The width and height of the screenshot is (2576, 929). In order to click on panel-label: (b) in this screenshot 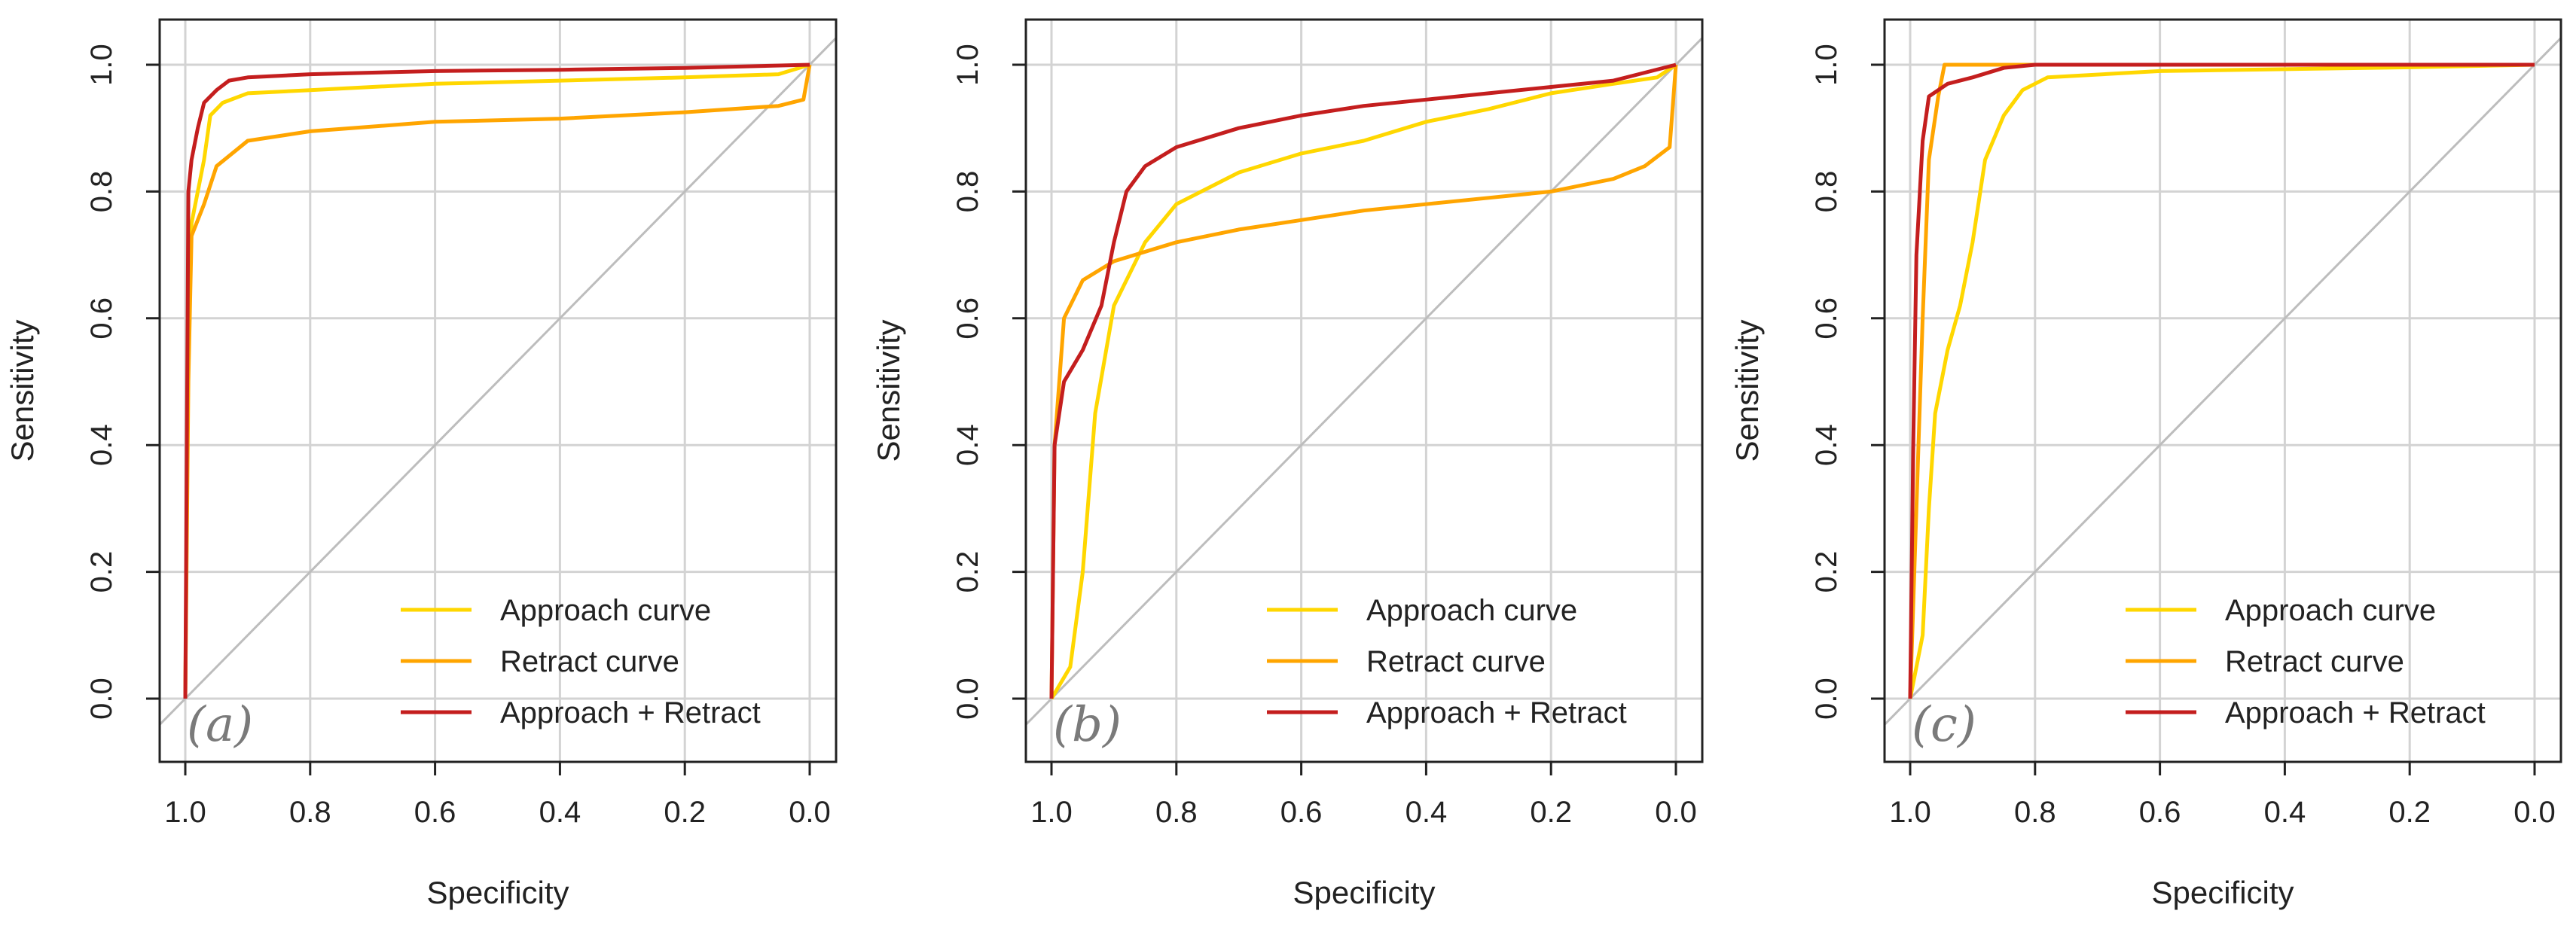, I will do `click(1087, 725)`.